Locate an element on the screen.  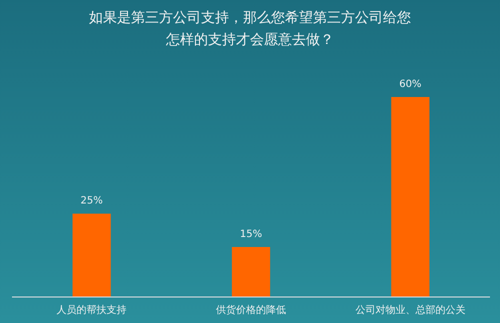
data-label: 15% is located at coordinates (251, 234).